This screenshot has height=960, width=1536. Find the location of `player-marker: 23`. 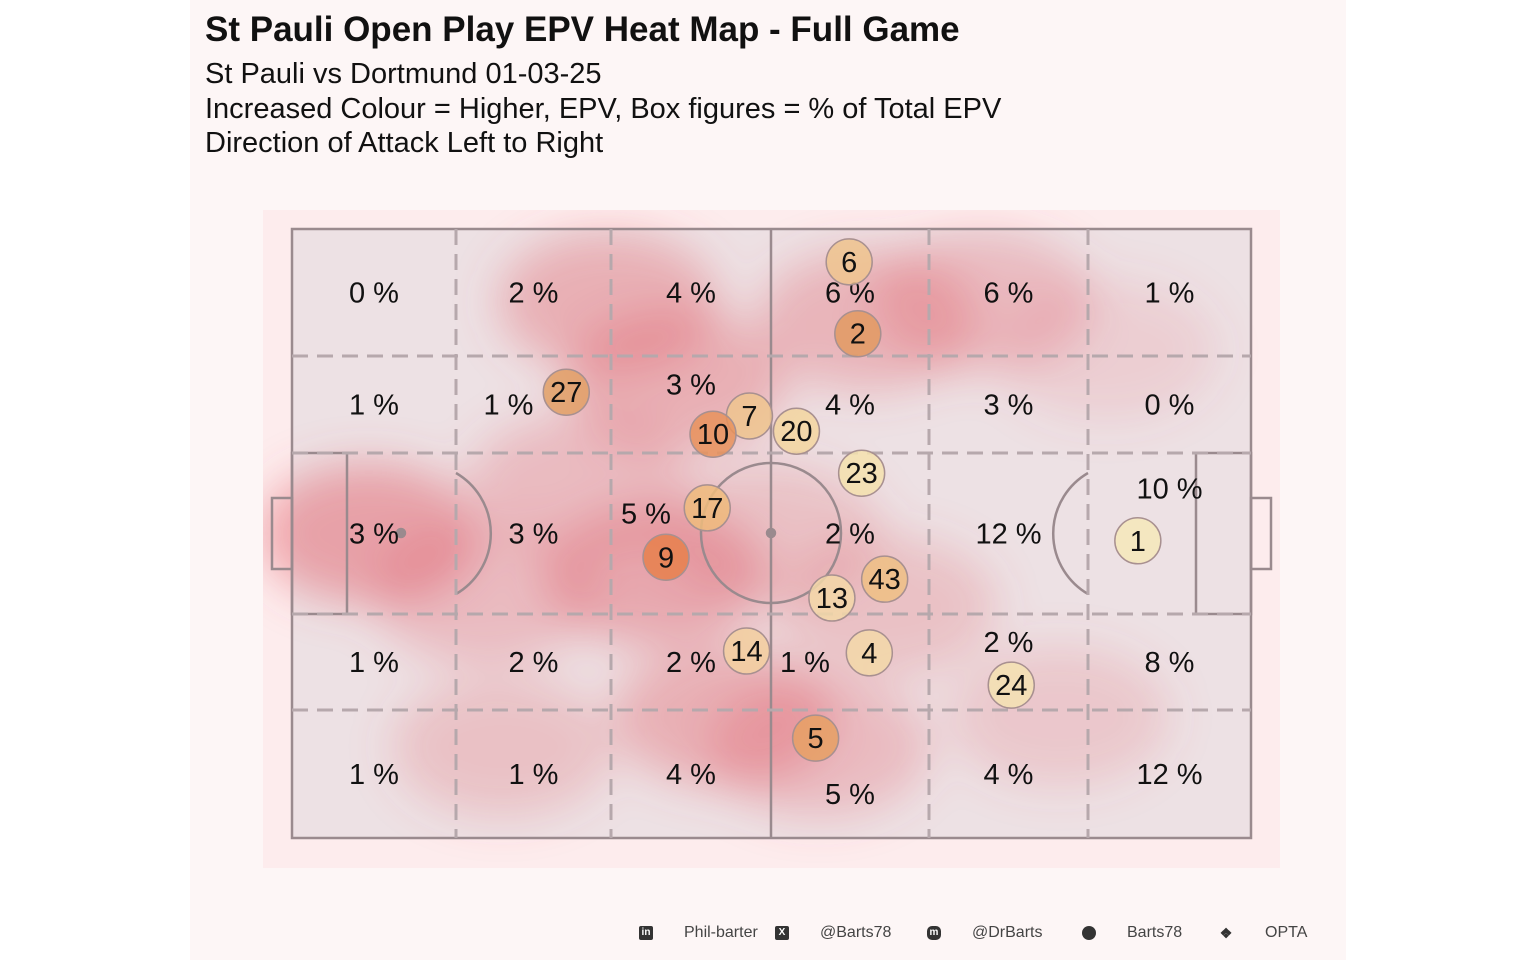

player-marker: 23 is located at coordinates (861, 473).